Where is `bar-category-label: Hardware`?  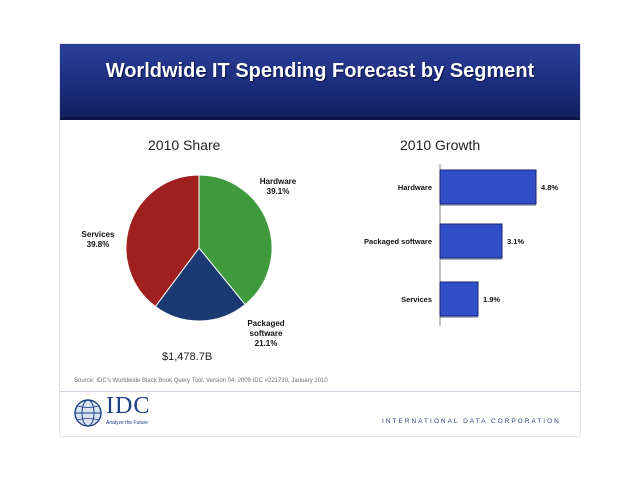 bar-category-label: Hardware is located at coordinates (415, 187).